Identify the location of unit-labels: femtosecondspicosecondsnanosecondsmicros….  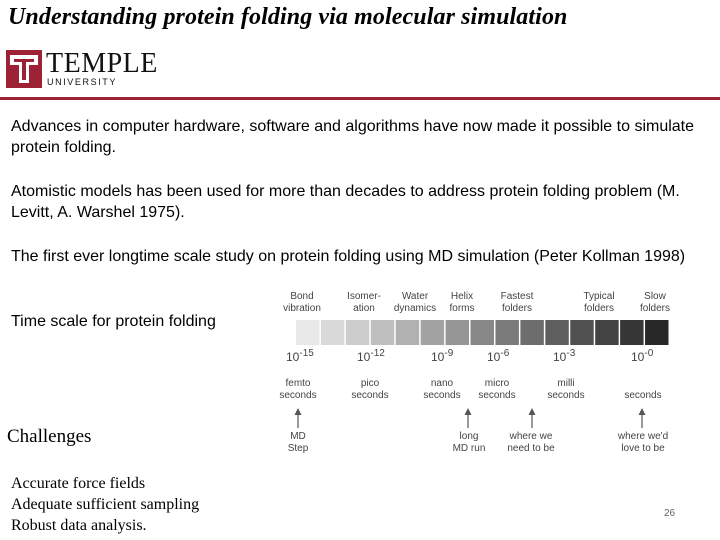
(470, 389).